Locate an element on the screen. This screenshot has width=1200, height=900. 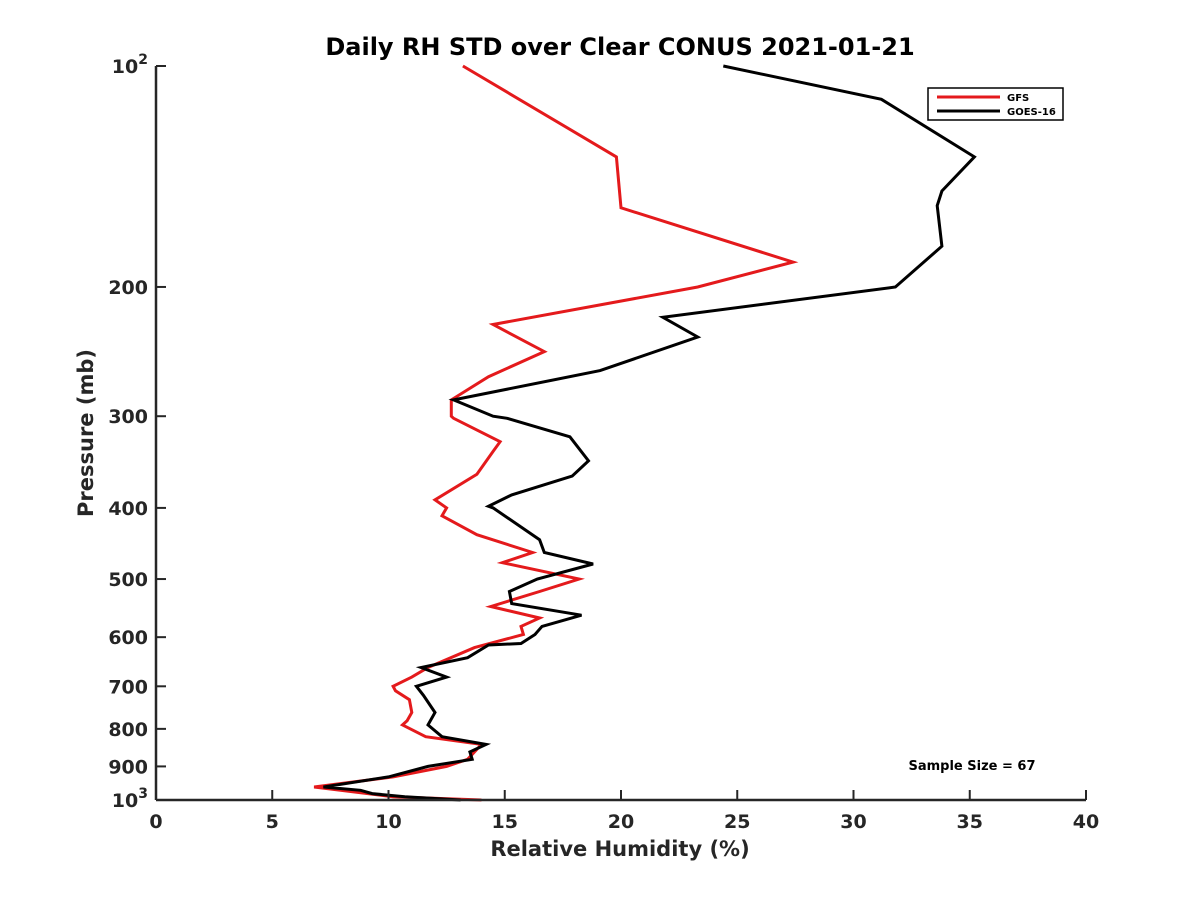
x-axis-label: Relative Humidity (%) is located at coordinates (619, 849).